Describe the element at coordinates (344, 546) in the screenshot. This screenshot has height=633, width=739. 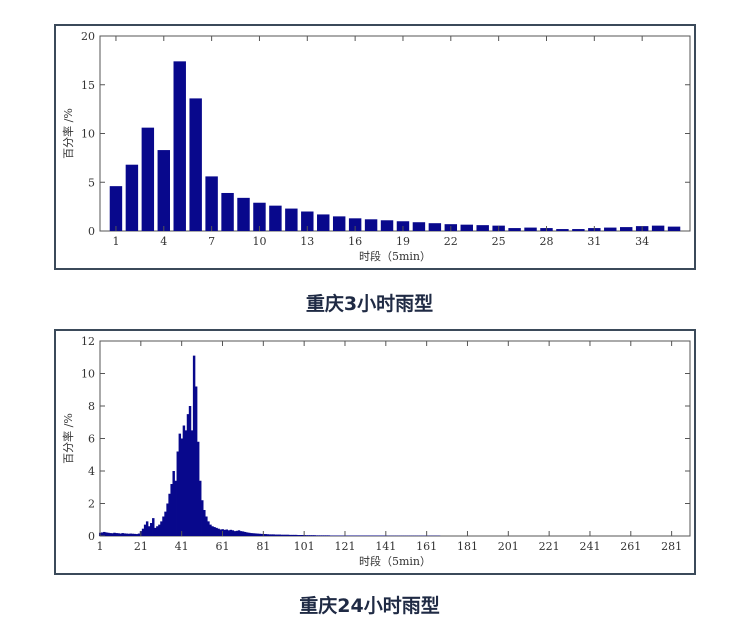
I see `x-tick-label: 121` at that location.